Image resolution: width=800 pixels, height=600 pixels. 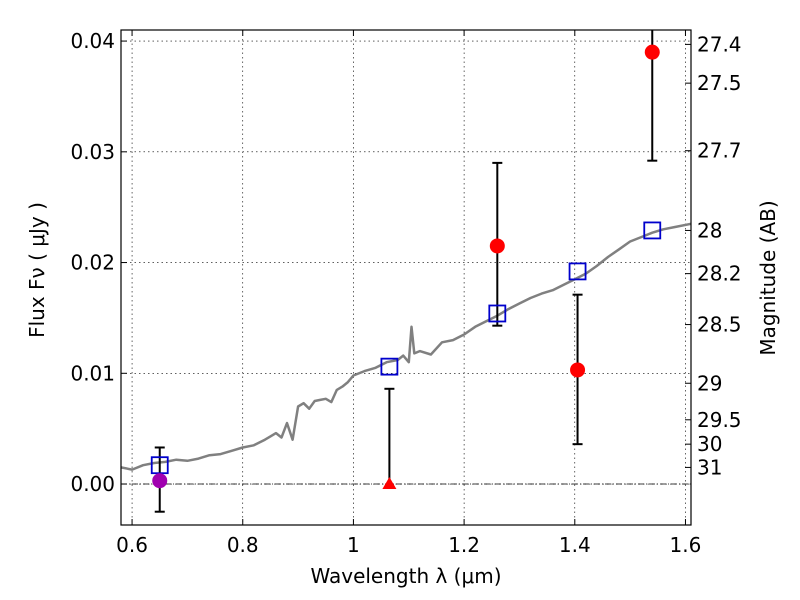 I want to click on y-axis-label: Flux Fν ( μJy ), so click(x=37, y=270).